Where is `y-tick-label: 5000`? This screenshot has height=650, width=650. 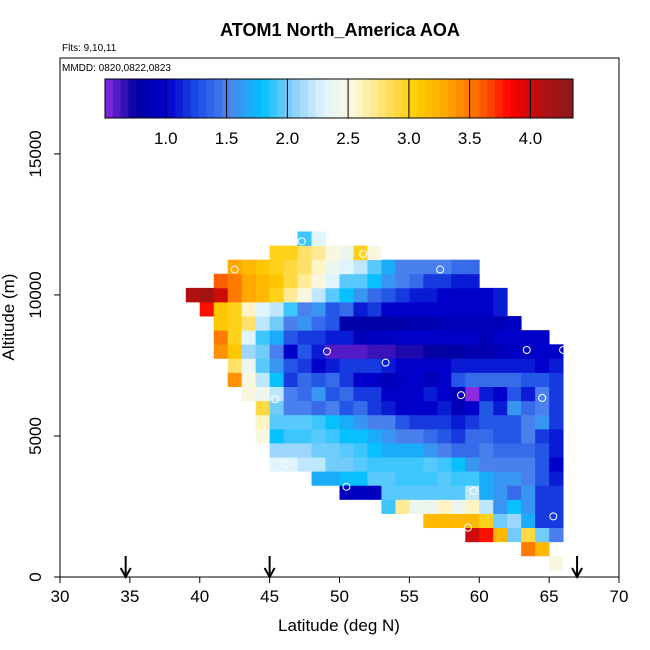
y-tick-label: 5000 is located at coordinates (35, 436).